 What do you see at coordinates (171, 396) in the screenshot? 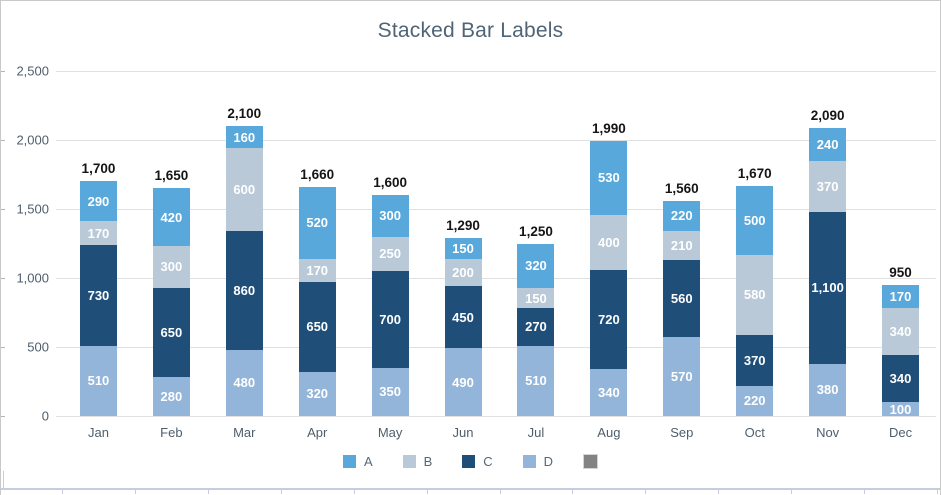
I see `bar-segment-D-Feb: 280` at bounding box center [171, 396].